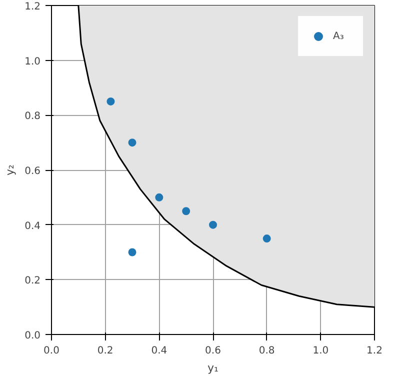 Image resolution: width=396 pixels, height=377 pixels. What do you see at coordinates (32, 7) in the screenshot?
I see `y-tick-label: 1.2` at bounding box center [32, 7].